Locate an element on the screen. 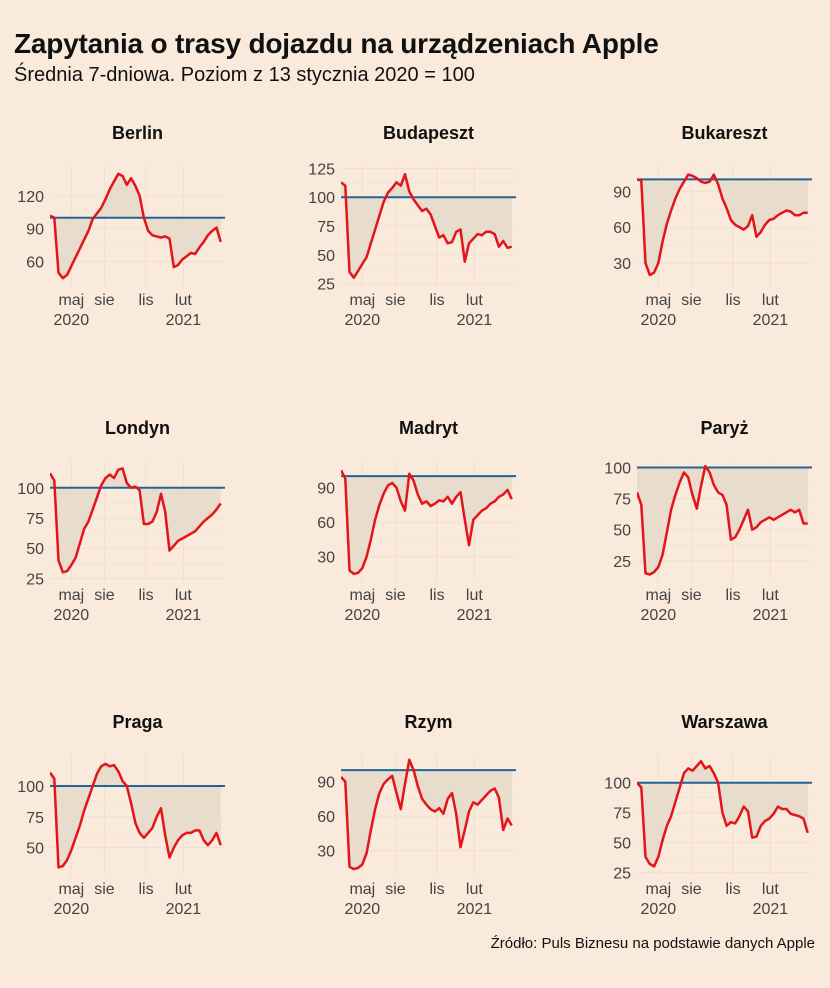 The width and height of the screenshot is (830, 988). panel-title: Paryż is located at coordinates (724, 428).